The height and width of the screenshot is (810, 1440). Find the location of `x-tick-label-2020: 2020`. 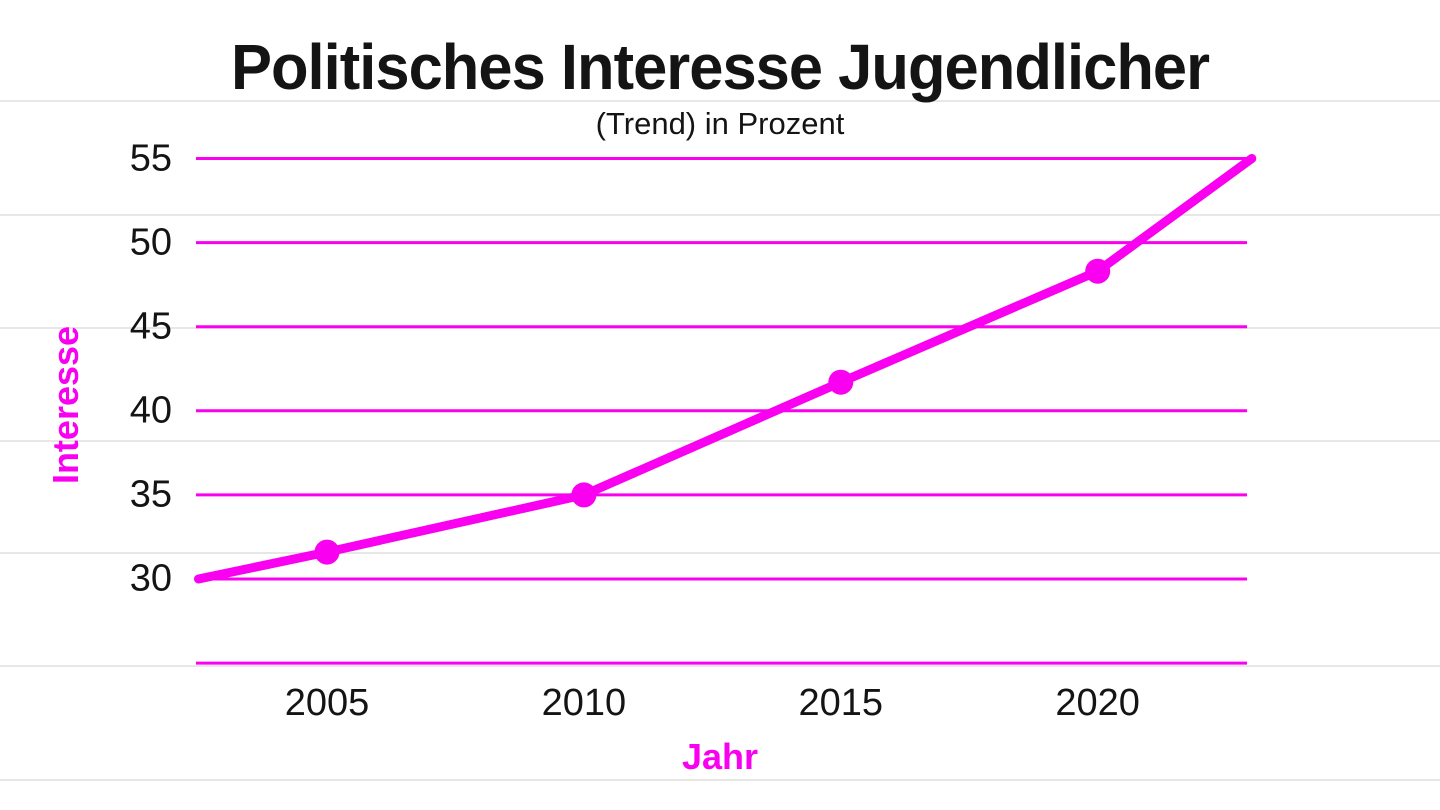

x-tick-label-2020: 2020 is located at coordinates (1097, 703).